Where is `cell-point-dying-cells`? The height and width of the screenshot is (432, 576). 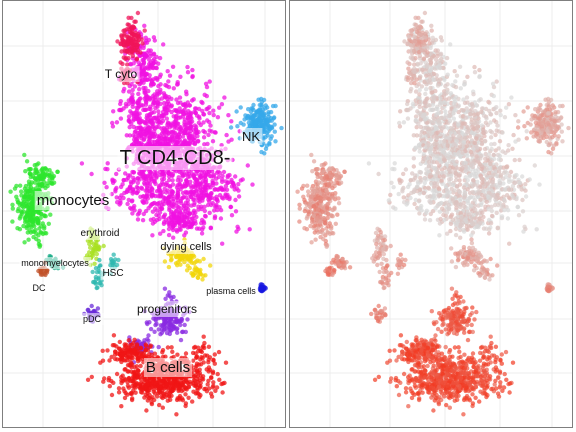 cell-point-dying-cells is located at coordinates (194, 263).